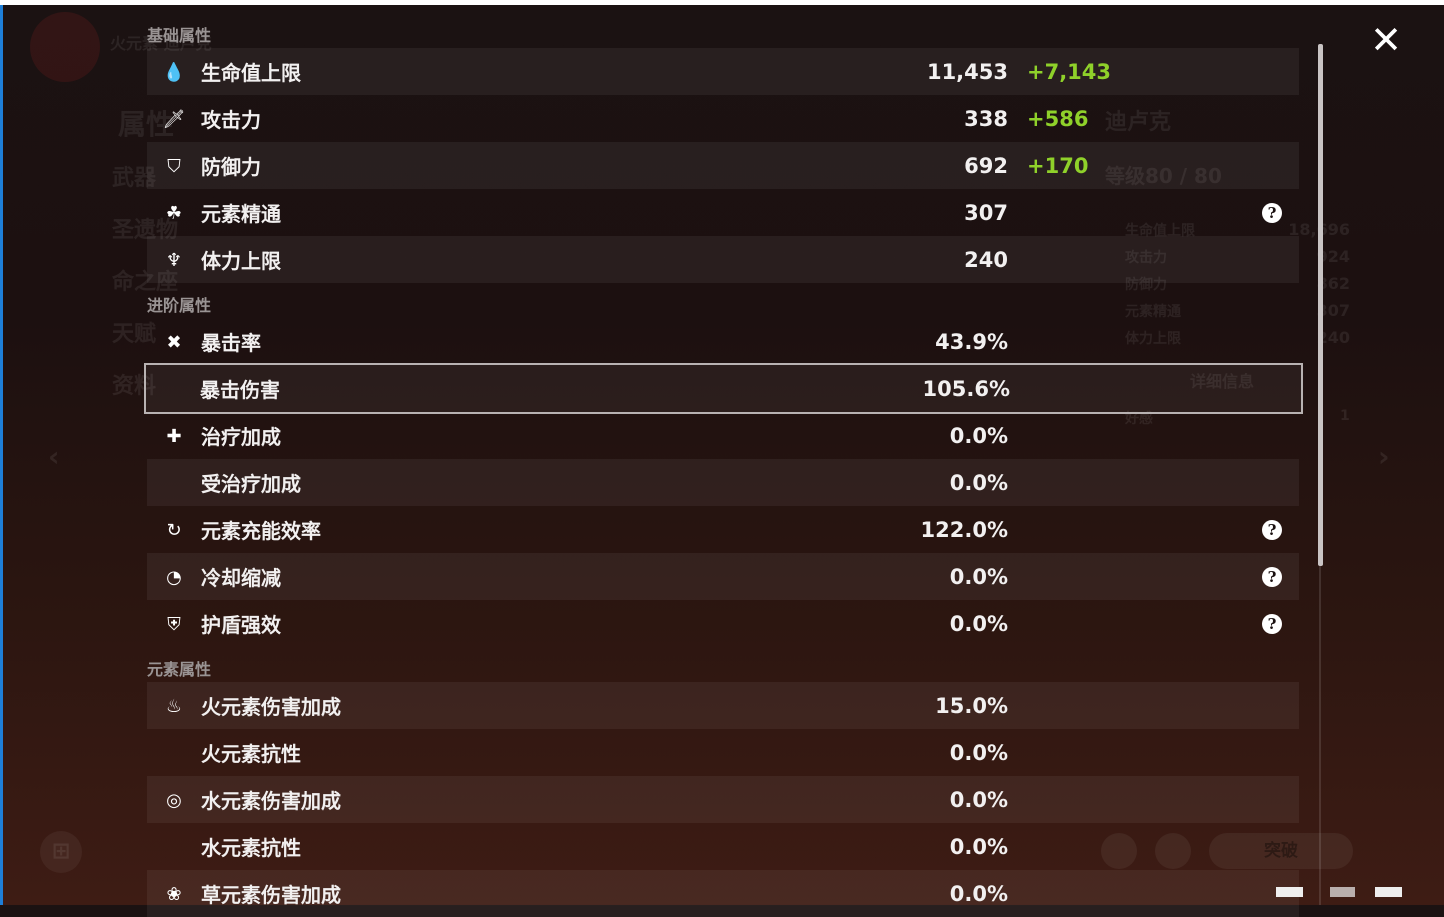 This screenshot has width=1444, height=917. I want to click on pyro-emblem-icon, so click(65, 47).